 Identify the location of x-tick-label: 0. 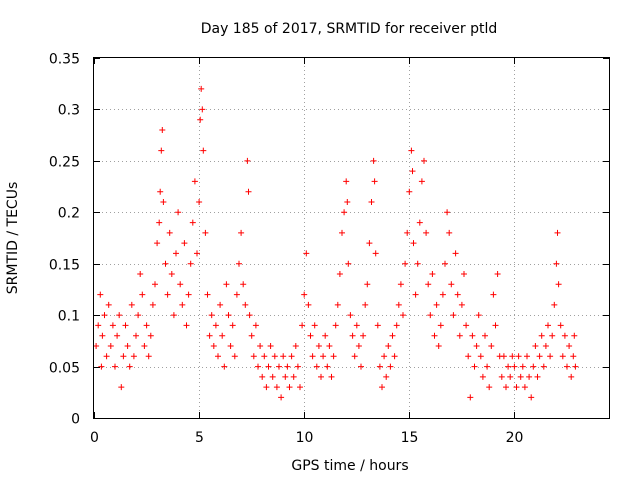
(94, 438).